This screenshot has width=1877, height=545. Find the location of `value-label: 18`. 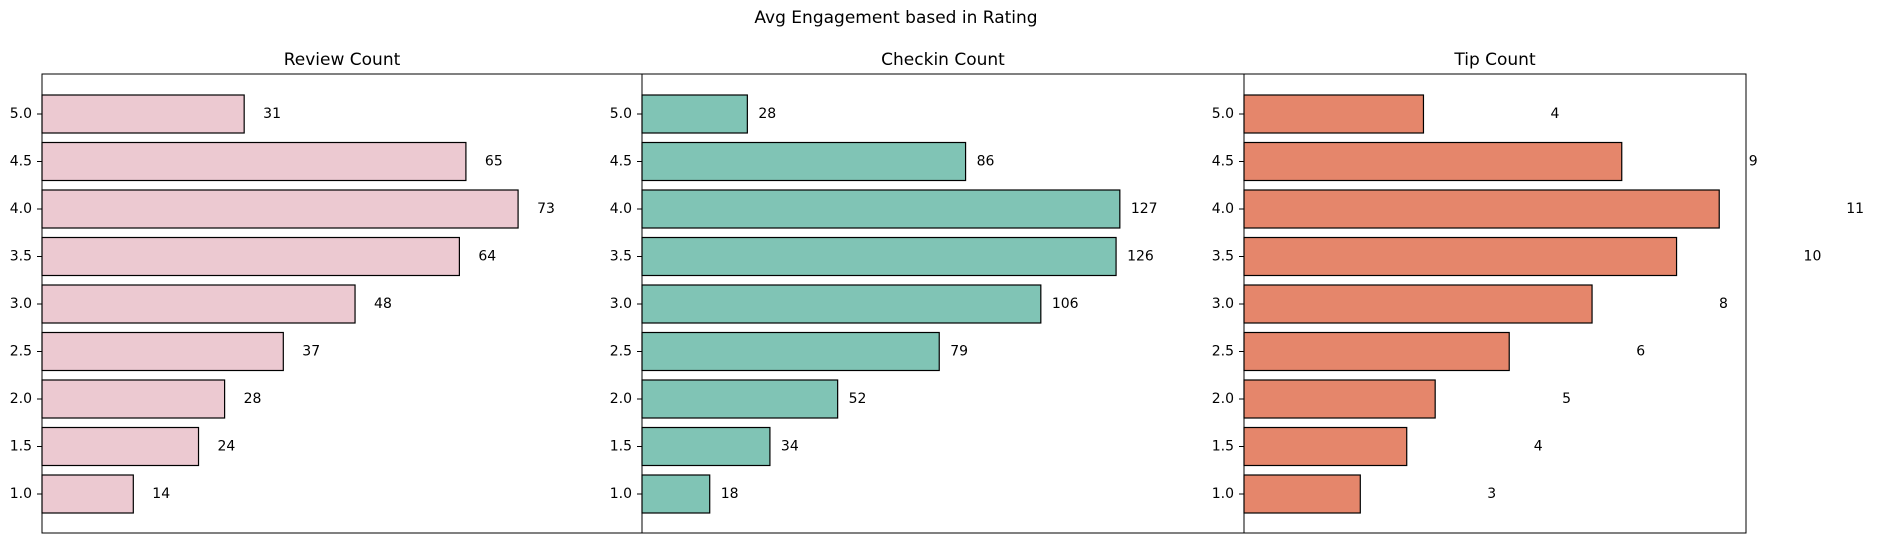

value-label: 18 is located at coordinates (730, 494).